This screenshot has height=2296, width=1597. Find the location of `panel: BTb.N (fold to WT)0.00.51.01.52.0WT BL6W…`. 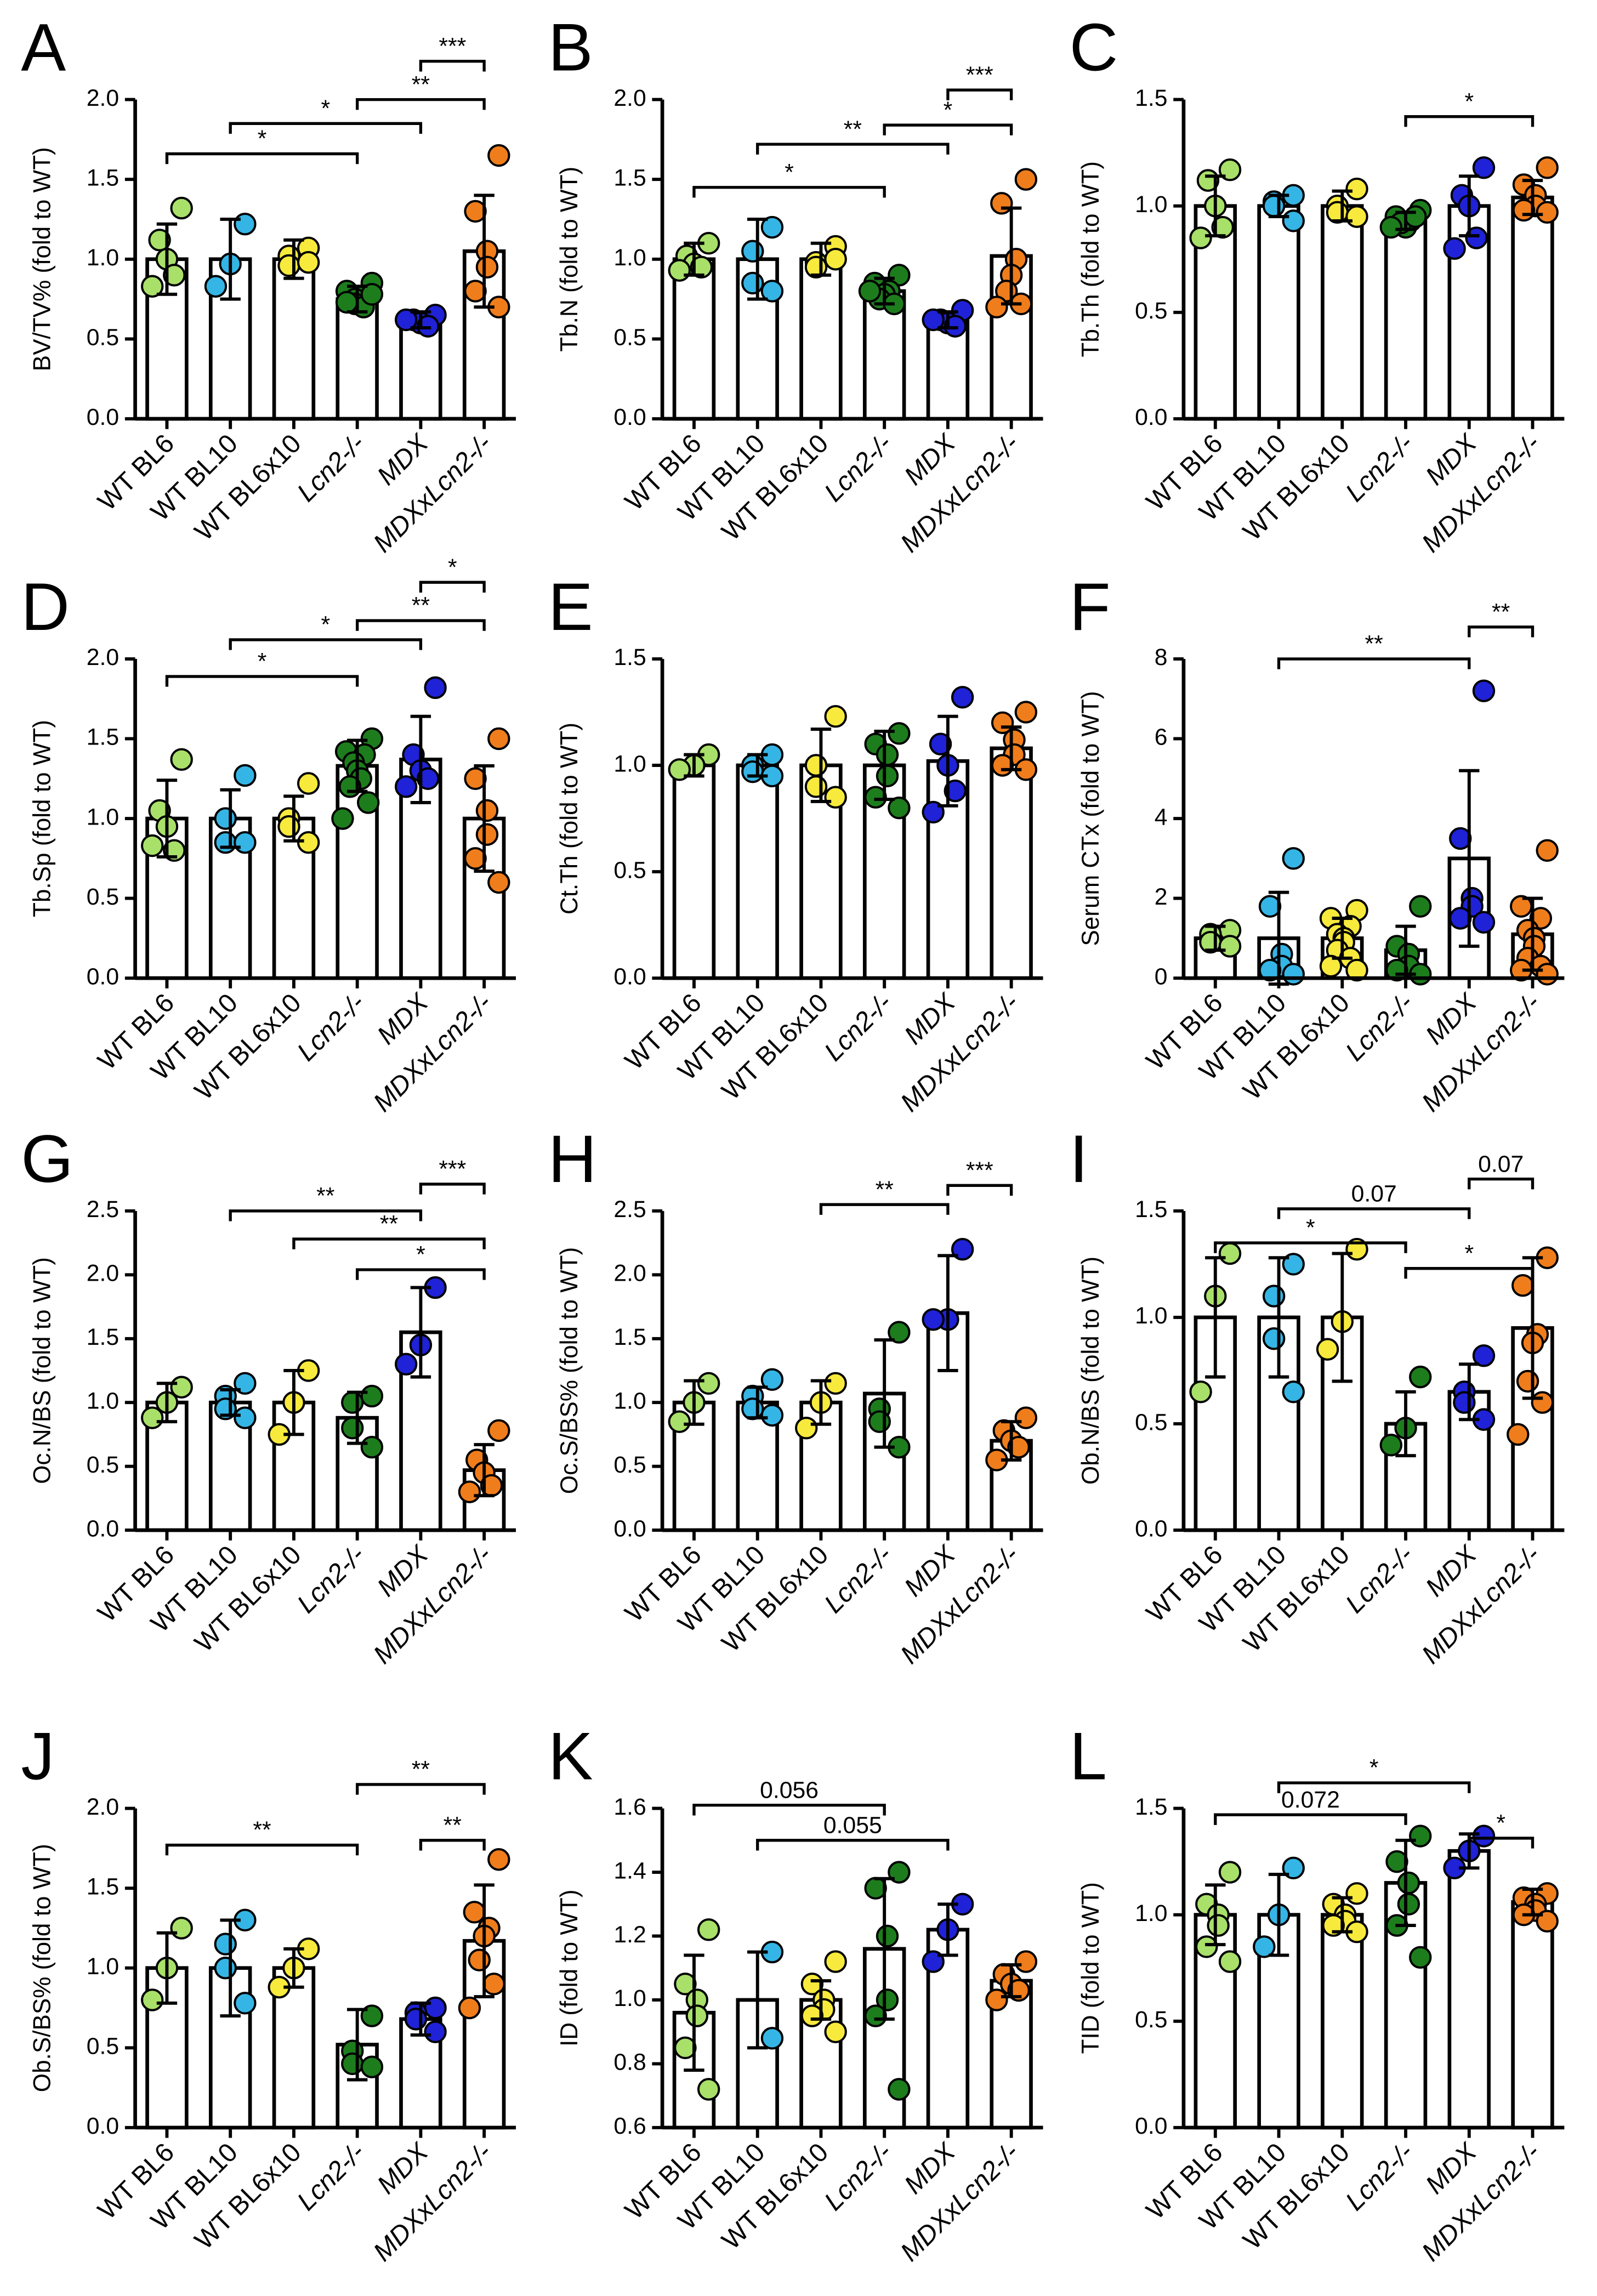

panel: BTb.N (fold to WT)0.00.51.01.52.0WT BL6W… is located at coordinates (795, 284).